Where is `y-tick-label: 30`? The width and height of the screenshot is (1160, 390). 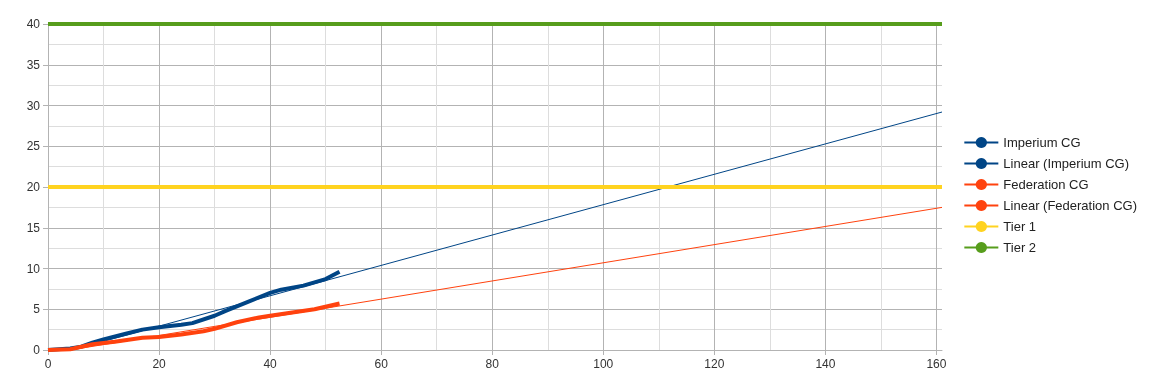
y-tick-label: 30 is located at coordinates (33, 105).